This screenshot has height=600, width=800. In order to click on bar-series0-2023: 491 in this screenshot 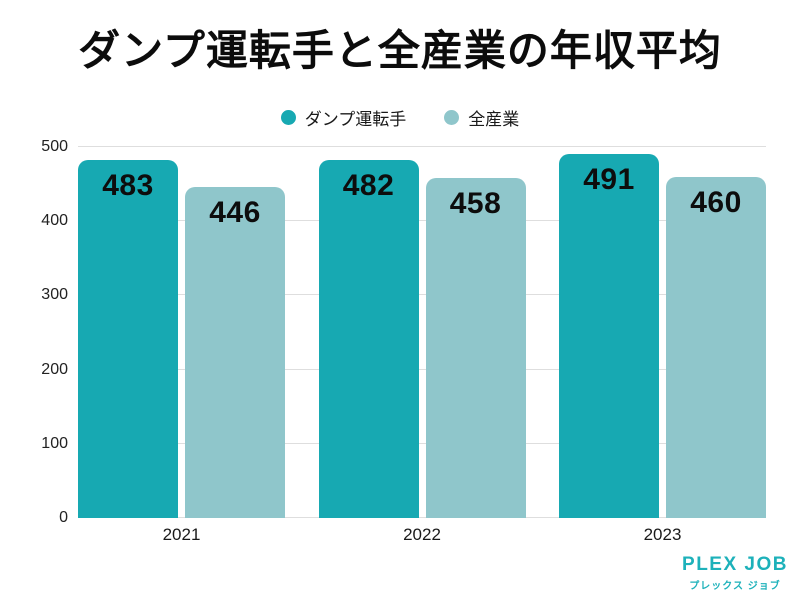, I will do `click(609, 335)`.